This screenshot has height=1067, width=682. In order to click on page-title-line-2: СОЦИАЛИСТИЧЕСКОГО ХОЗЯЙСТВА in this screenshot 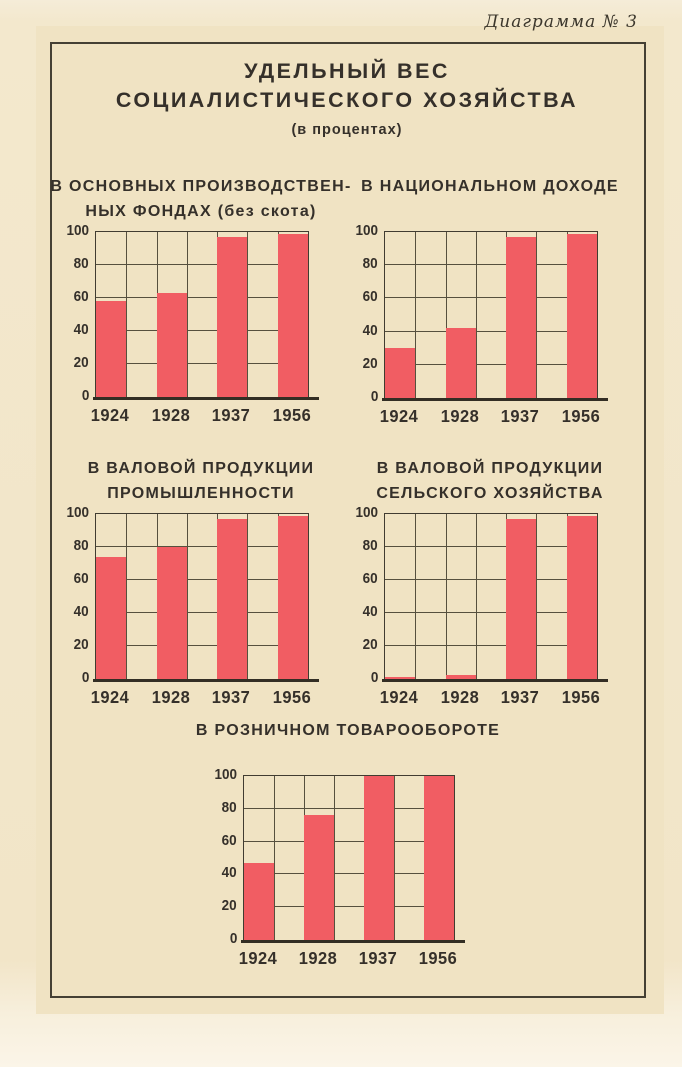, I will do `click(347, 100)`.